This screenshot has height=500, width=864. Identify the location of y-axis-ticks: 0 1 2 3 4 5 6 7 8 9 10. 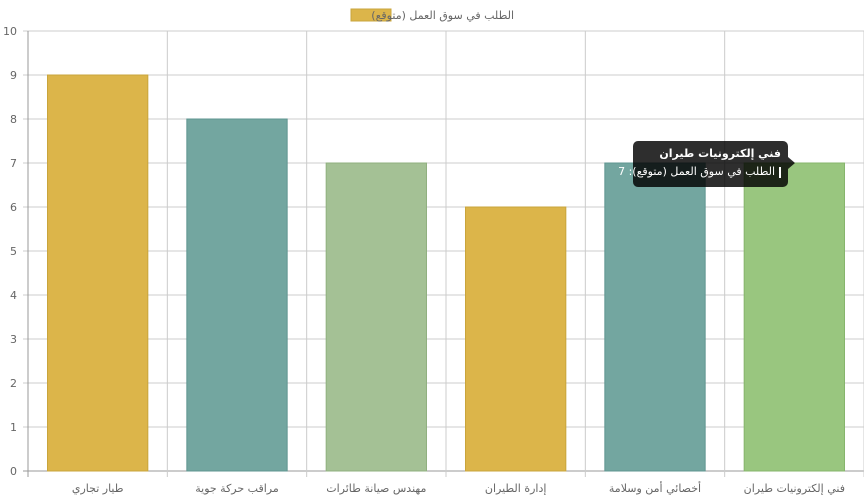
(10, 251).